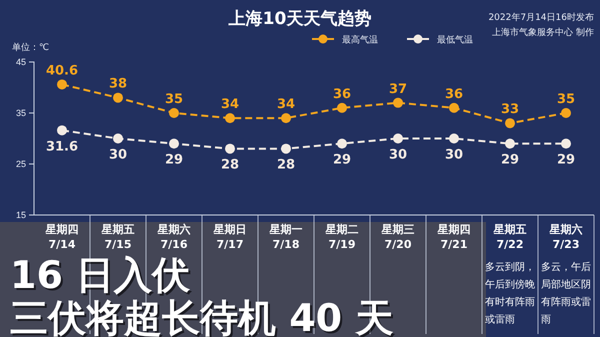 The height and width of the screenshot is (337, 600). I want to click on legend-label: 最高气温, so click(360, 40).